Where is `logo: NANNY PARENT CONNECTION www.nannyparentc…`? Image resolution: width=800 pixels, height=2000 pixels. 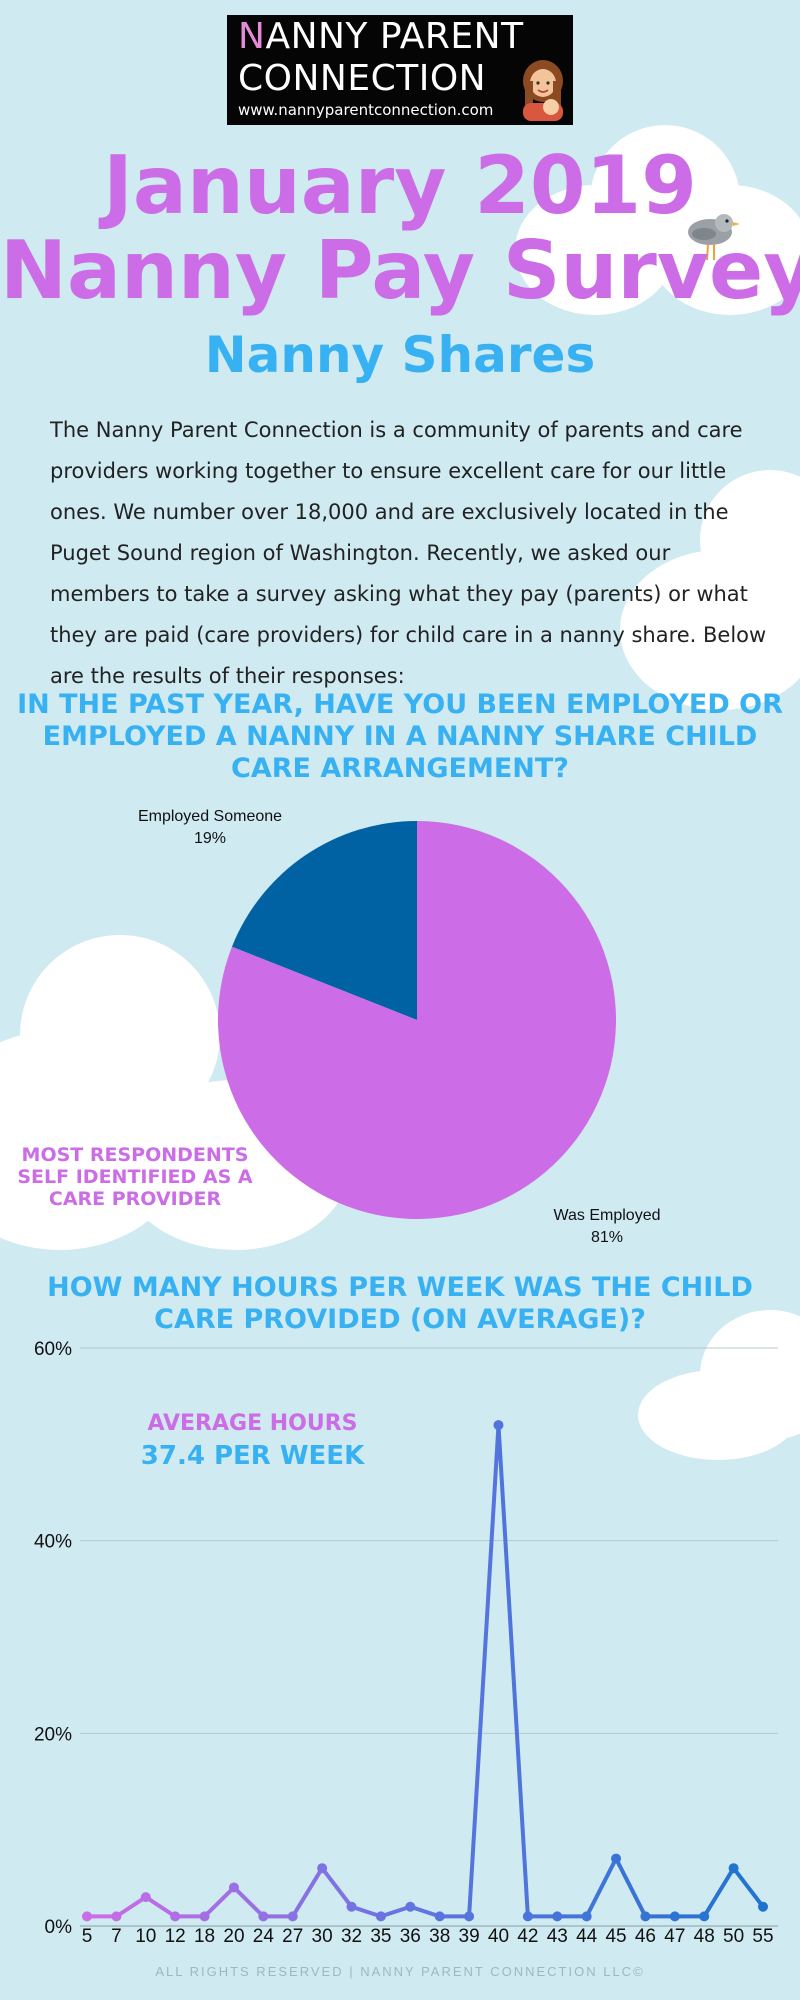 logo: NANNY PARENT CONNECTION www.nannyparentc… is located at coordinates (400, 70).